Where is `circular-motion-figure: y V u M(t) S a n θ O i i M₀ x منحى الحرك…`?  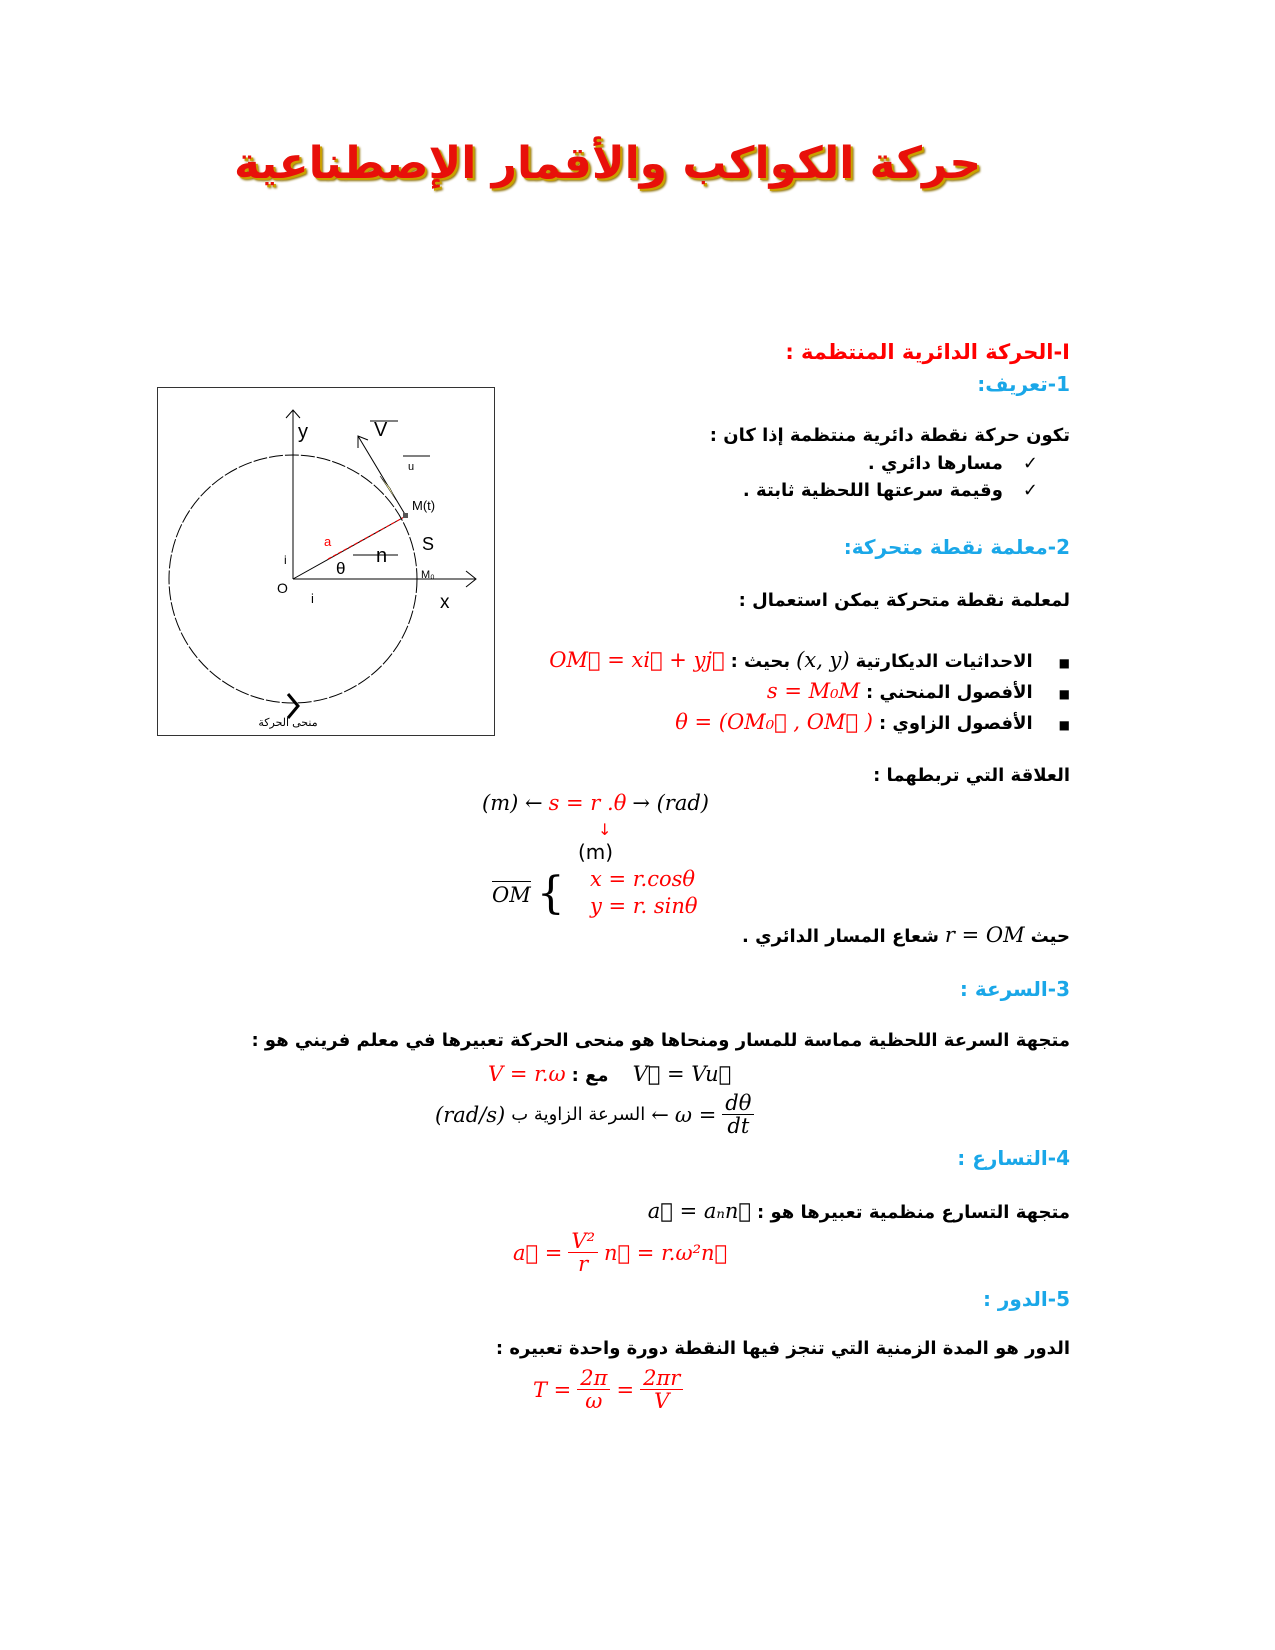
circular-motion-figure: y V u M(t) S a n θ O i i M₀ x منحى الحرك… is located at coordinates (326, 561).